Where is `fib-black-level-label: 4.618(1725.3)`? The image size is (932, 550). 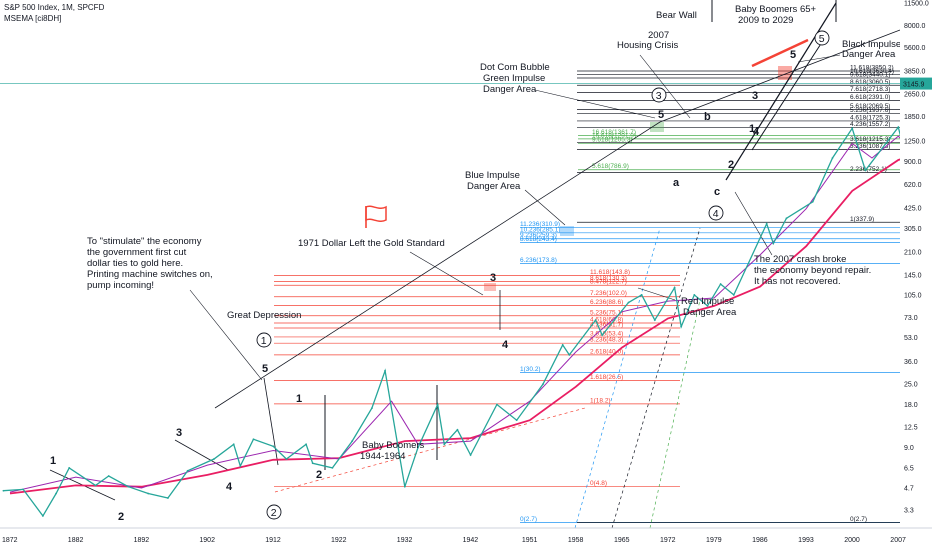
fib-black-level-label: 4.618(1725.3) is located at coordinates (870, 117).